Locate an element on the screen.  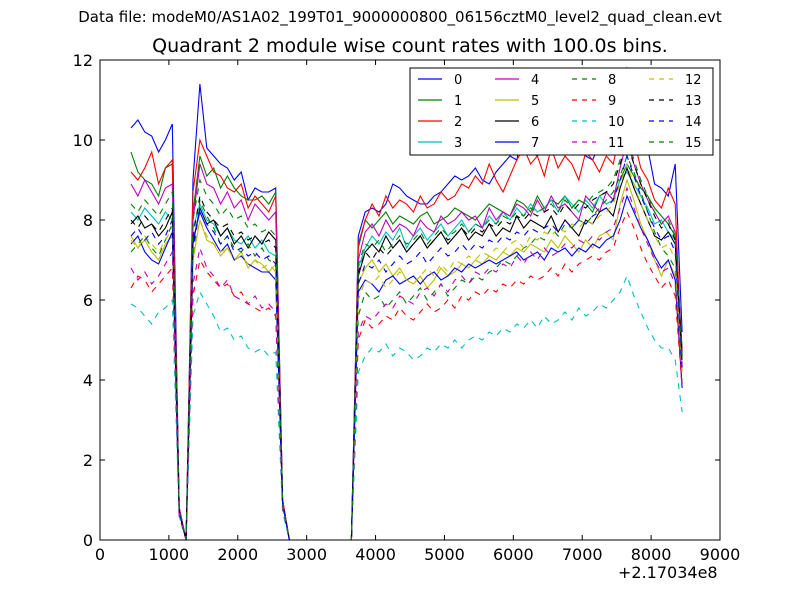
y-tick-label: 6 is located at coordinates (88, 300).